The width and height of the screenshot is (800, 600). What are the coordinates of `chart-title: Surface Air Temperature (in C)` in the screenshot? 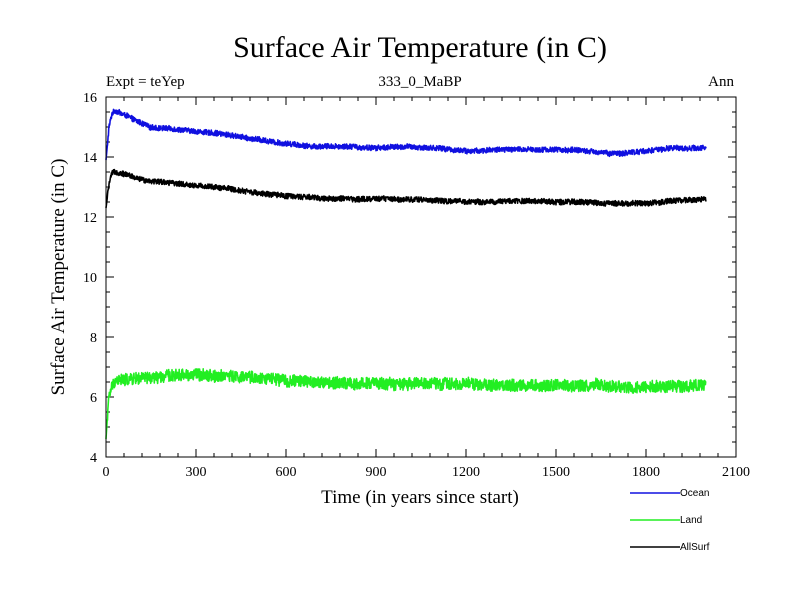 It's located at (420, 47).